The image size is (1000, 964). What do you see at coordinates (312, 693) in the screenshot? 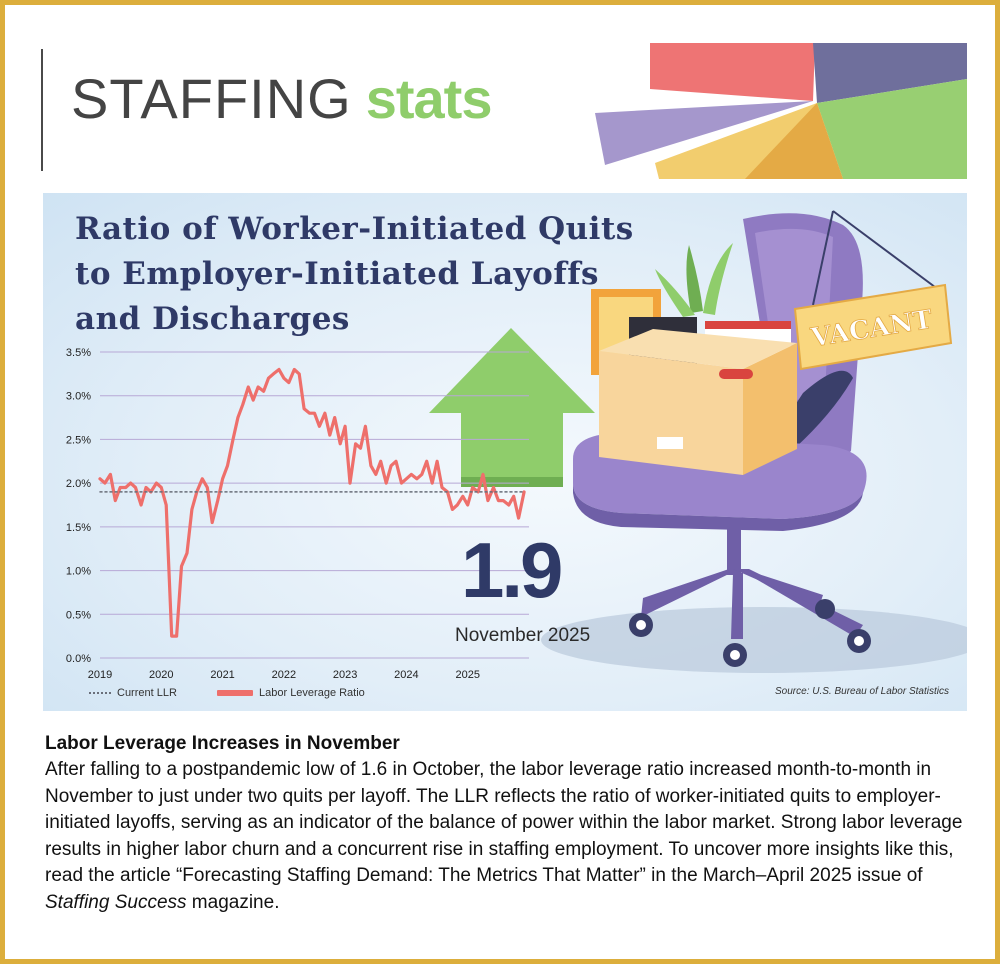
I see `legend-label: Labor Leverage Ratio` at bounding box center [312, 693].